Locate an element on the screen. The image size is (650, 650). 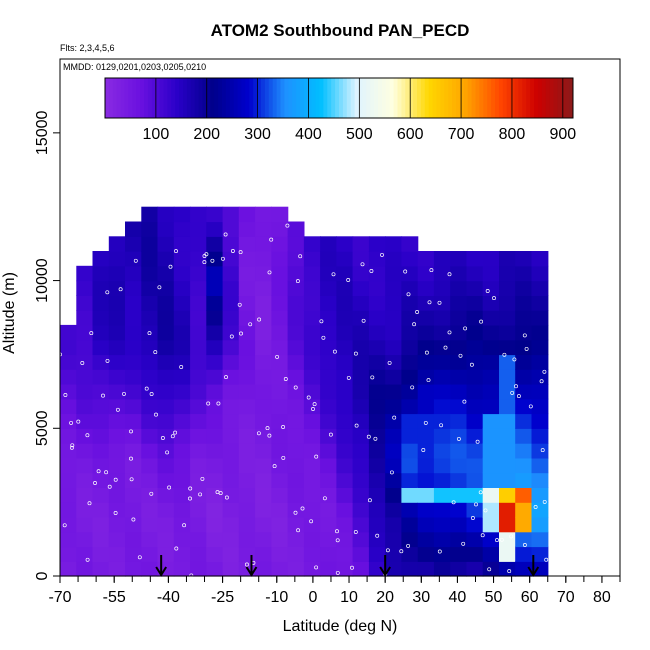
x-tick-label: -70 is located at coordinates (59, 597).